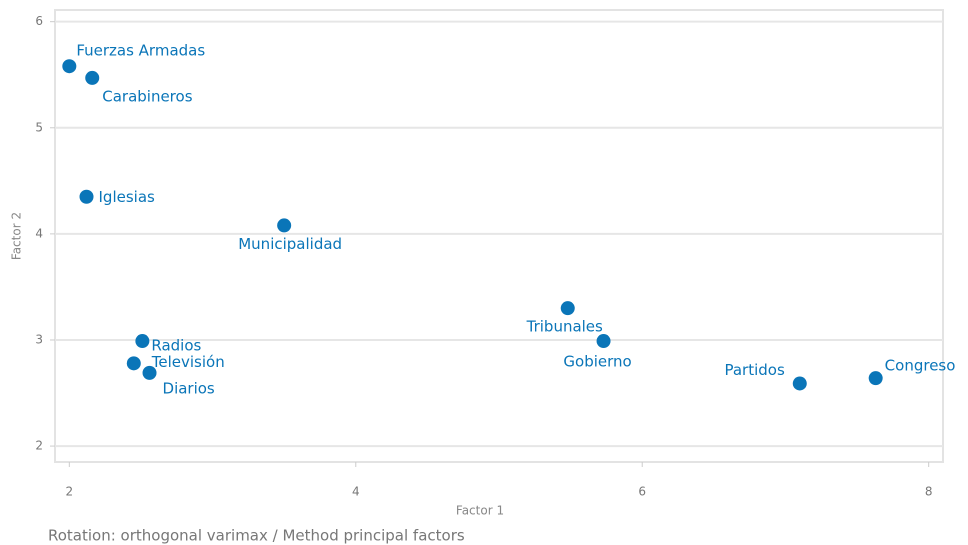 Image resolution: width=968 pixels, height=545 pixels. Describe the element at coordinates (39, 127) in the screenshot. I see `y-tick-label: 5` at that location.